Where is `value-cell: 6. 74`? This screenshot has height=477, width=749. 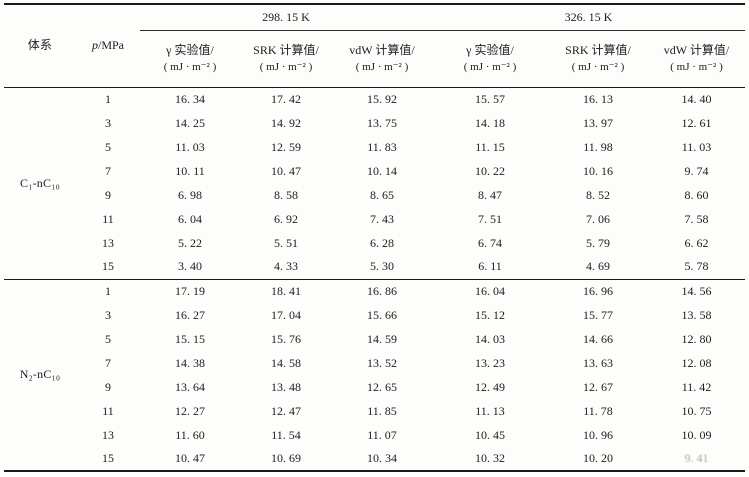 value-cell: 6. 74 is located at coordinates (490, 242).